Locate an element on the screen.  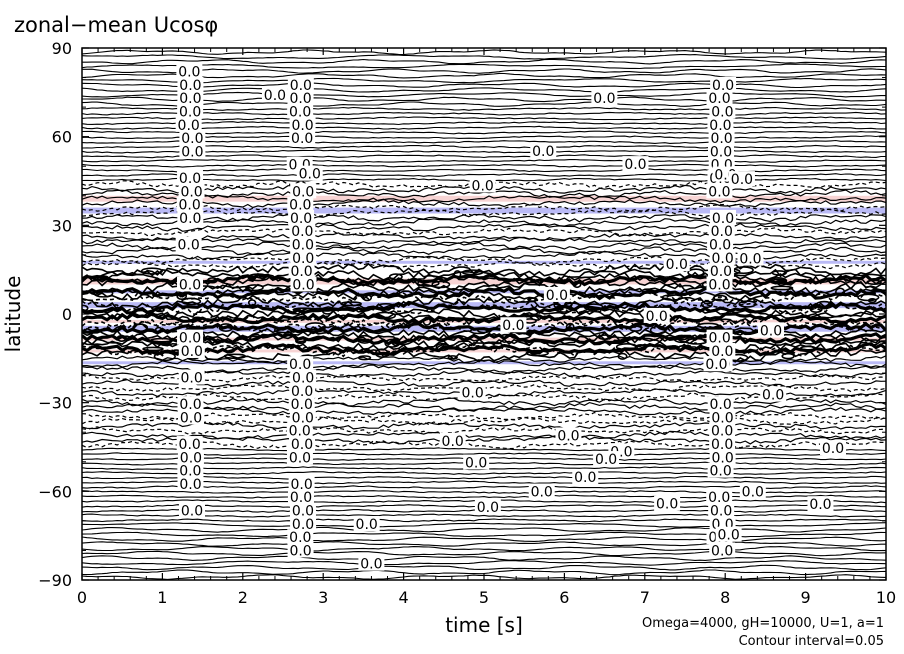
x-tick-label: 7 is located at coordinates (645, 597).